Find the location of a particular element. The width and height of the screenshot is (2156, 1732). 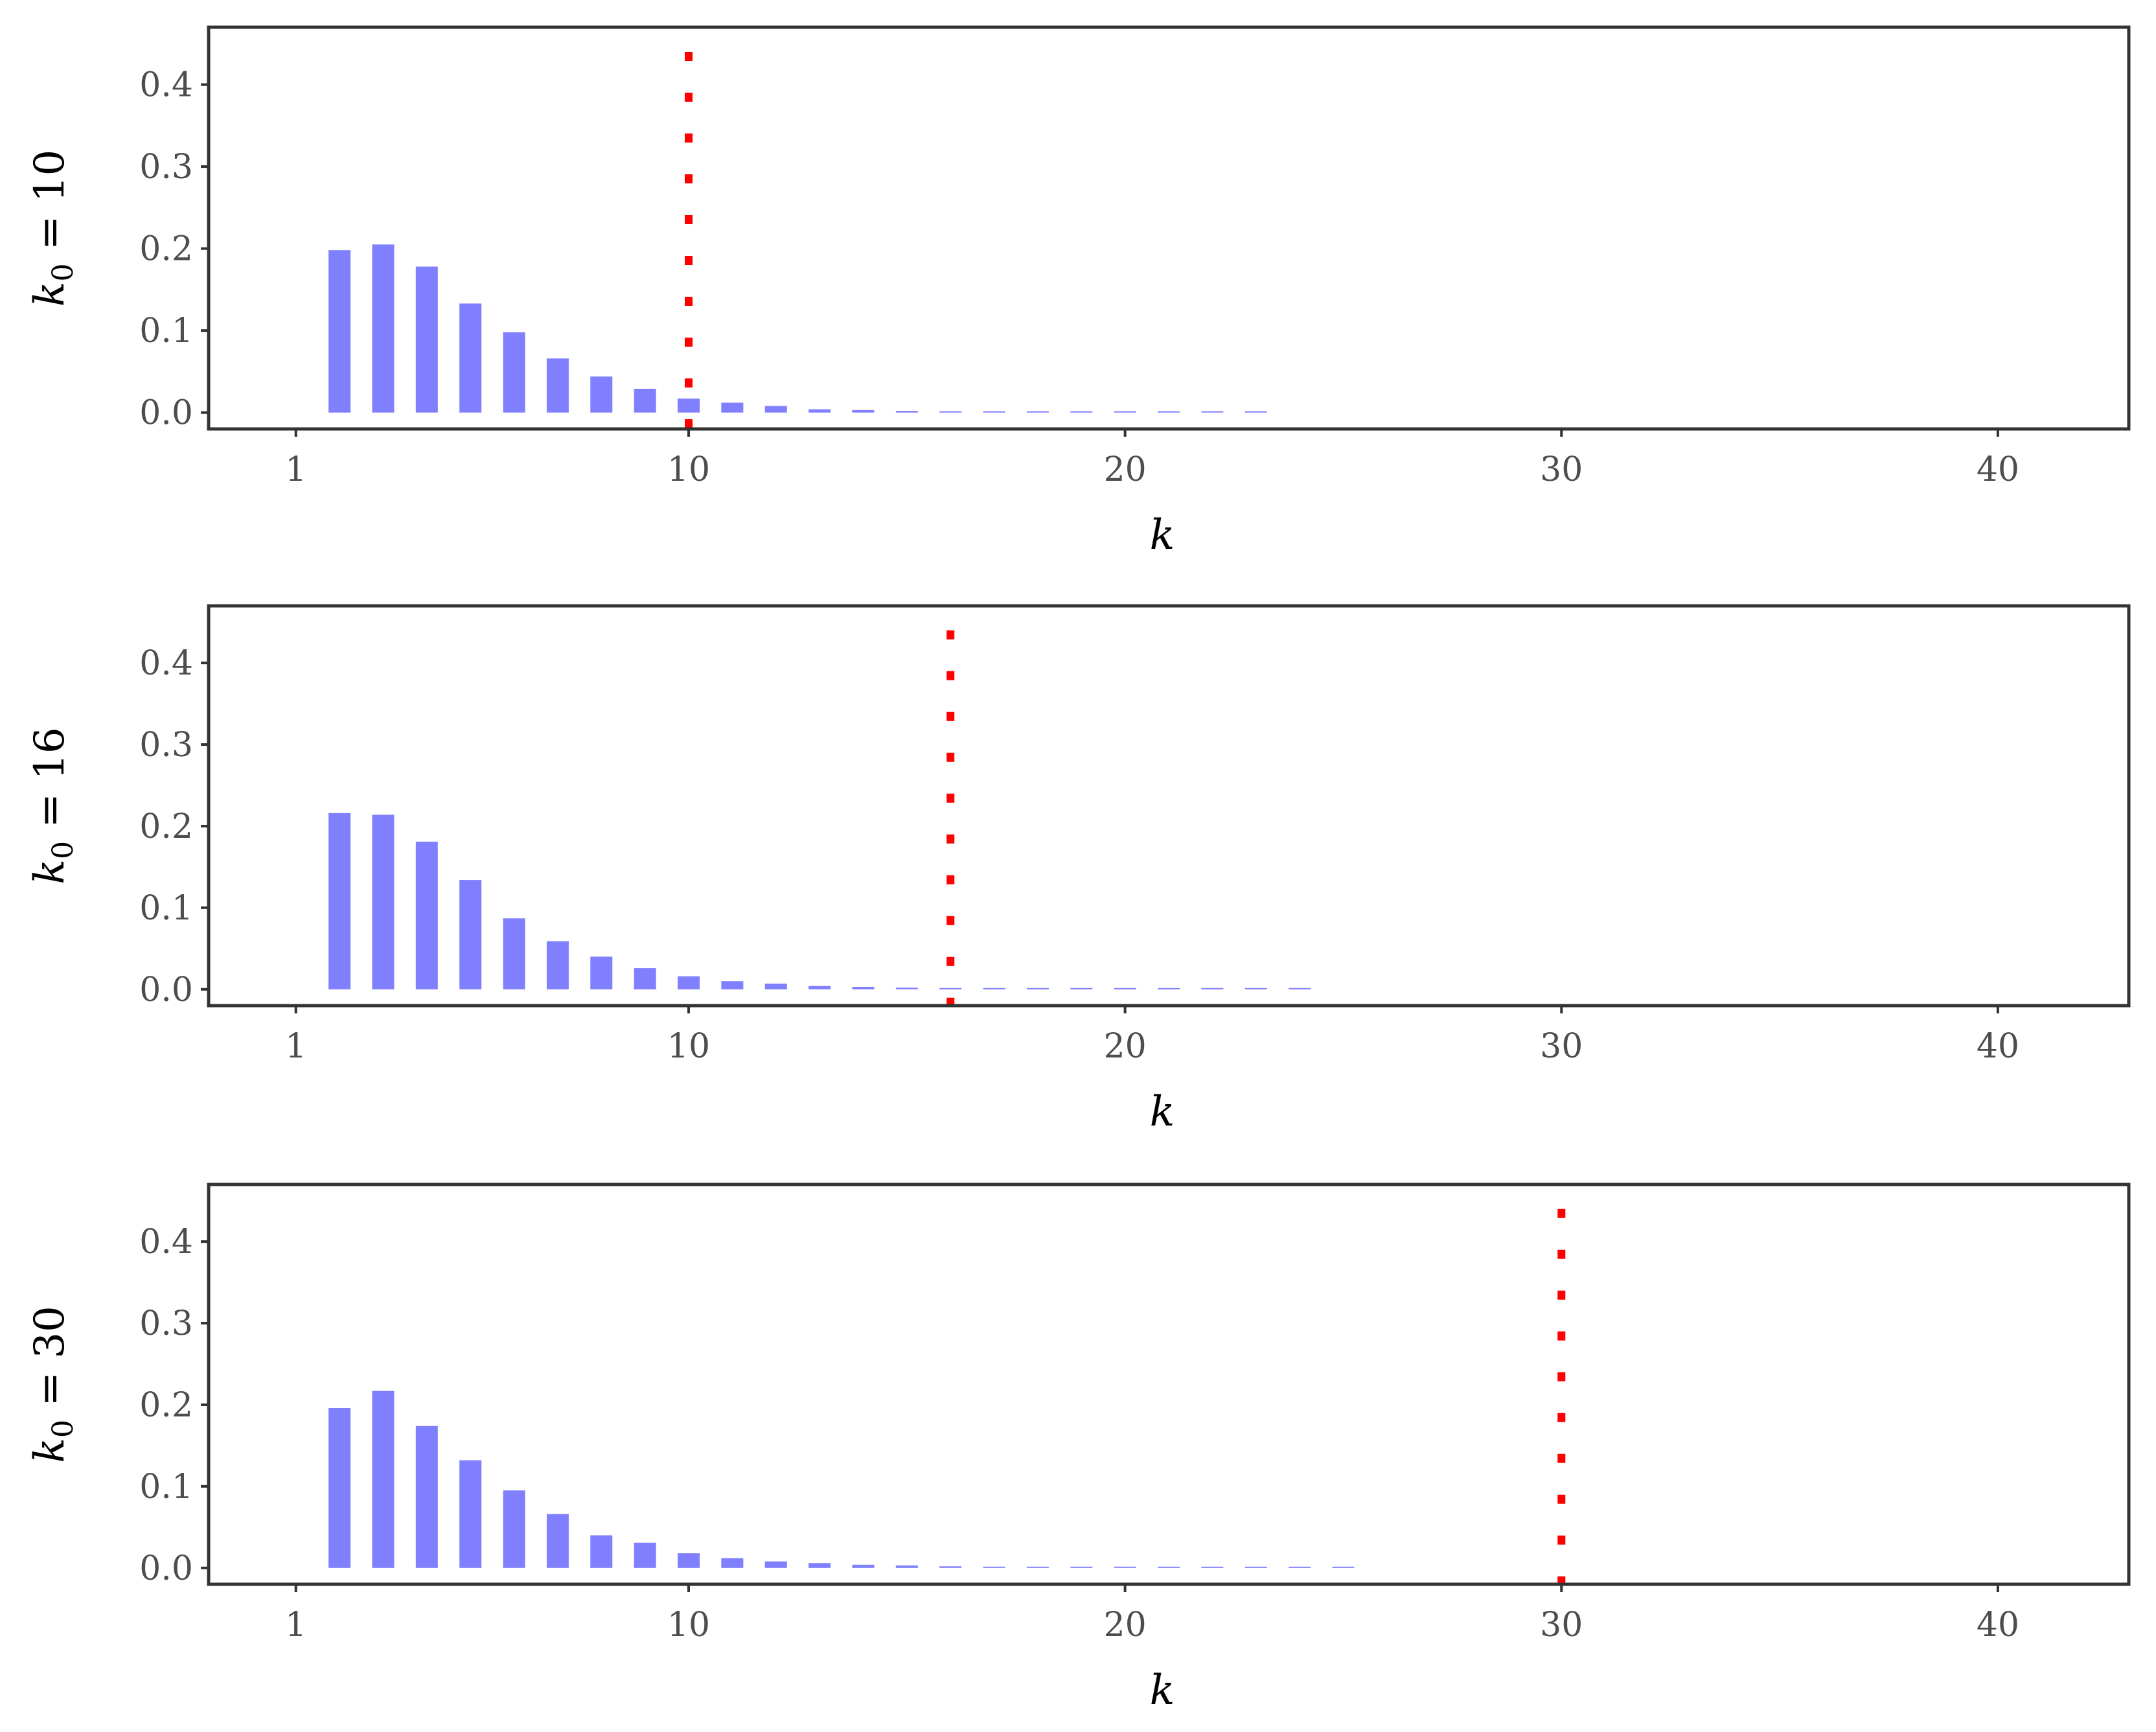

y-axis-title-value: = 16 is located at coordinates (50, 784).